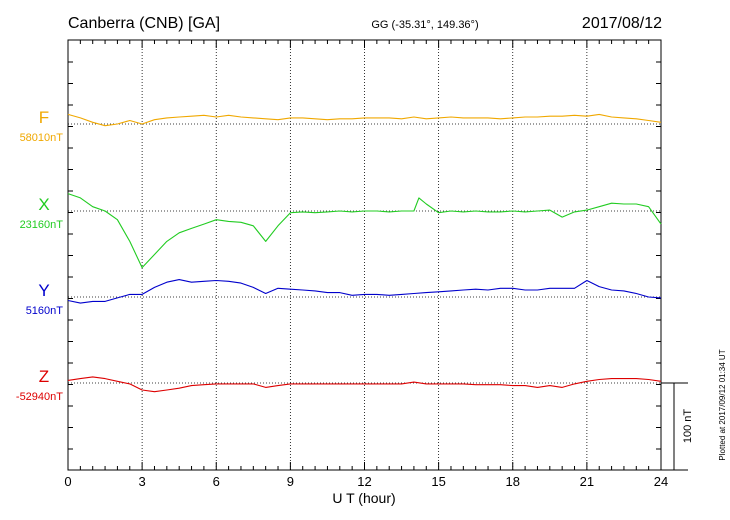 This screenshot has height=520, width=730. Describe the element at coordinates (364, 120) in the screenshot. I see `series-line-f` at that location.